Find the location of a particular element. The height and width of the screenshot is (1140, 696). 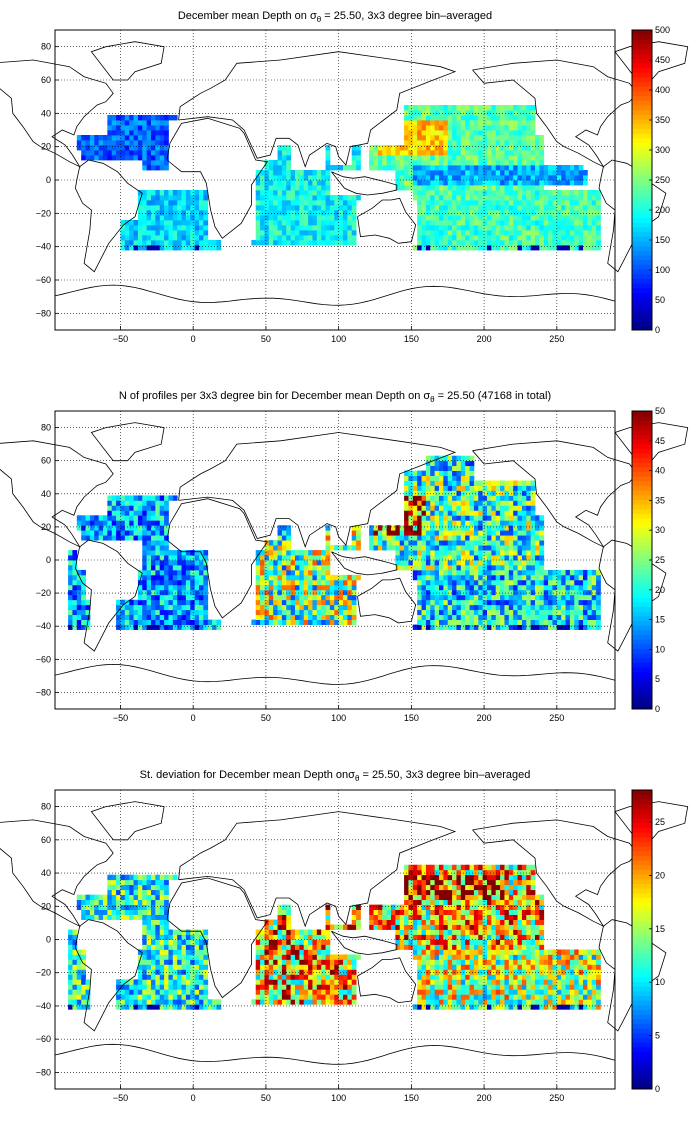

y-tick-label: 40 is located at coordinates (46, 113).